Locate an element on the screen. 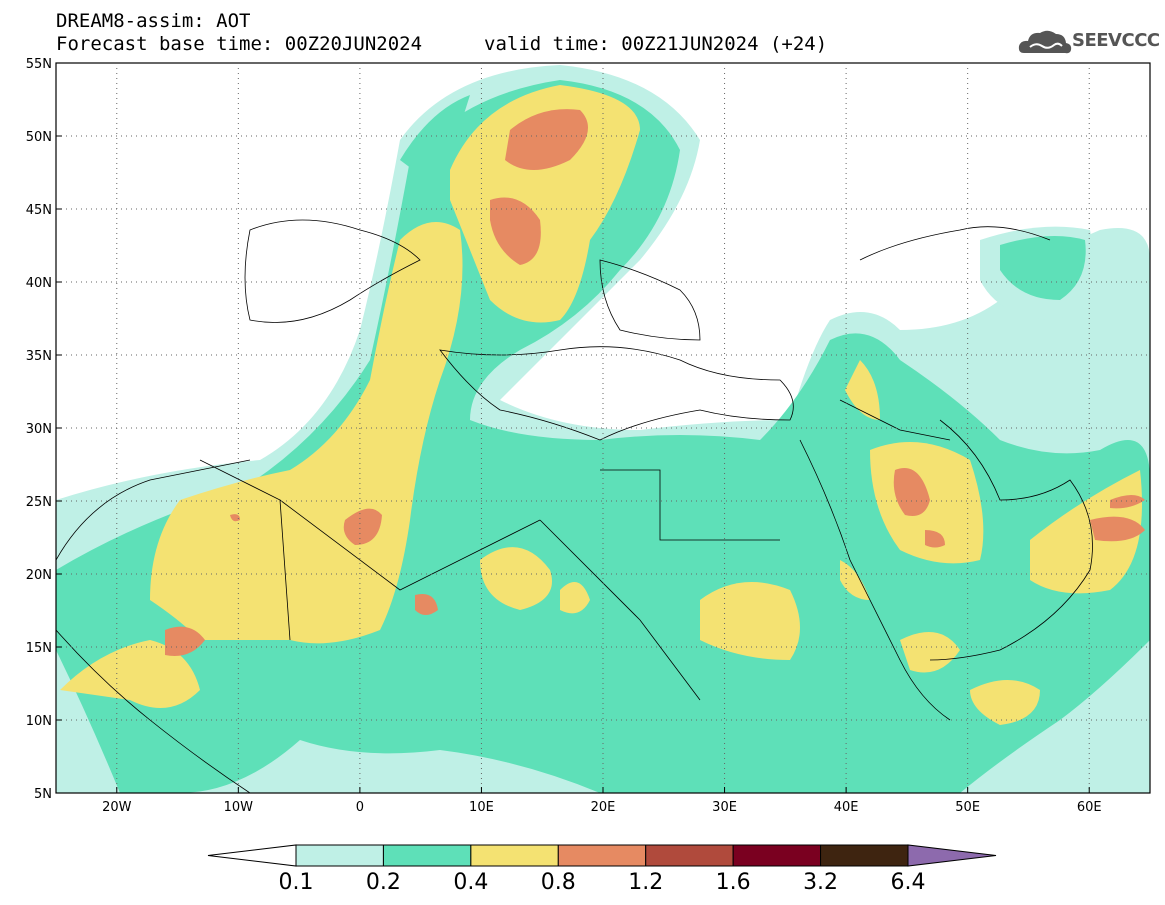 This screenshot has height=905, width=1165. y-tick-label: 15N is located at coordinates (39, 648).